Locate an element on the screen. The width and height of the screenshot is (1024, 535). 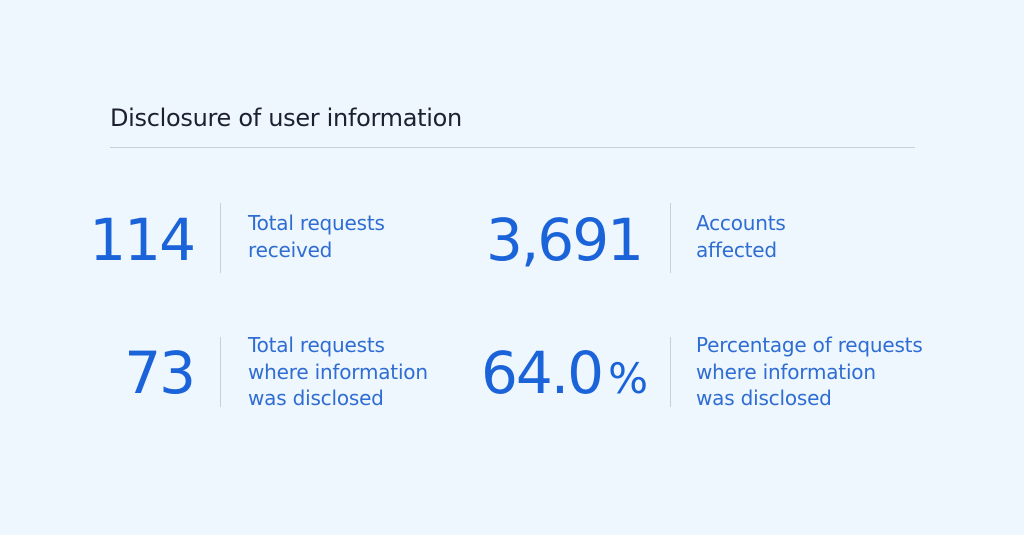
stat-label-total-requests: Total requests received is located at coordinates (316, 236).